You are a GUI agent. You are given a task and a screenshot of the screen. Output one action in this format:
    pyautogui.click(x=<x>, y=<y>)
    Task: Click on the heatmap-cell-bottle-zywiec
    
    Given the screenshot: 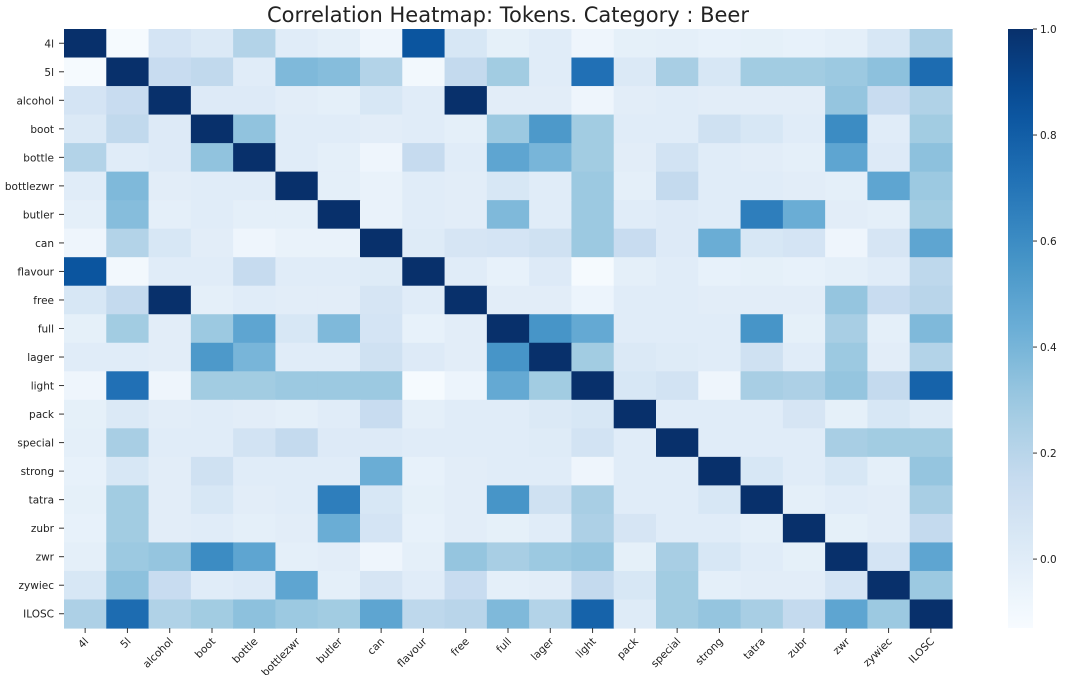 What is the action you would take?
    pyautogui.click(x=889, y=158)
    